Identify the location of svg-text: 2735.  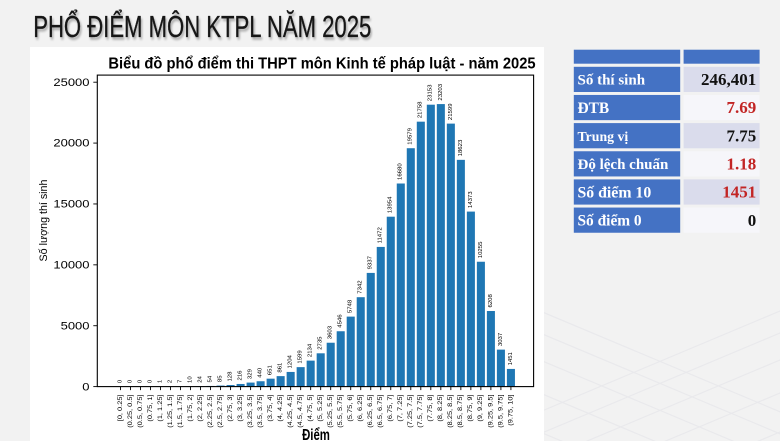
(321, 342).